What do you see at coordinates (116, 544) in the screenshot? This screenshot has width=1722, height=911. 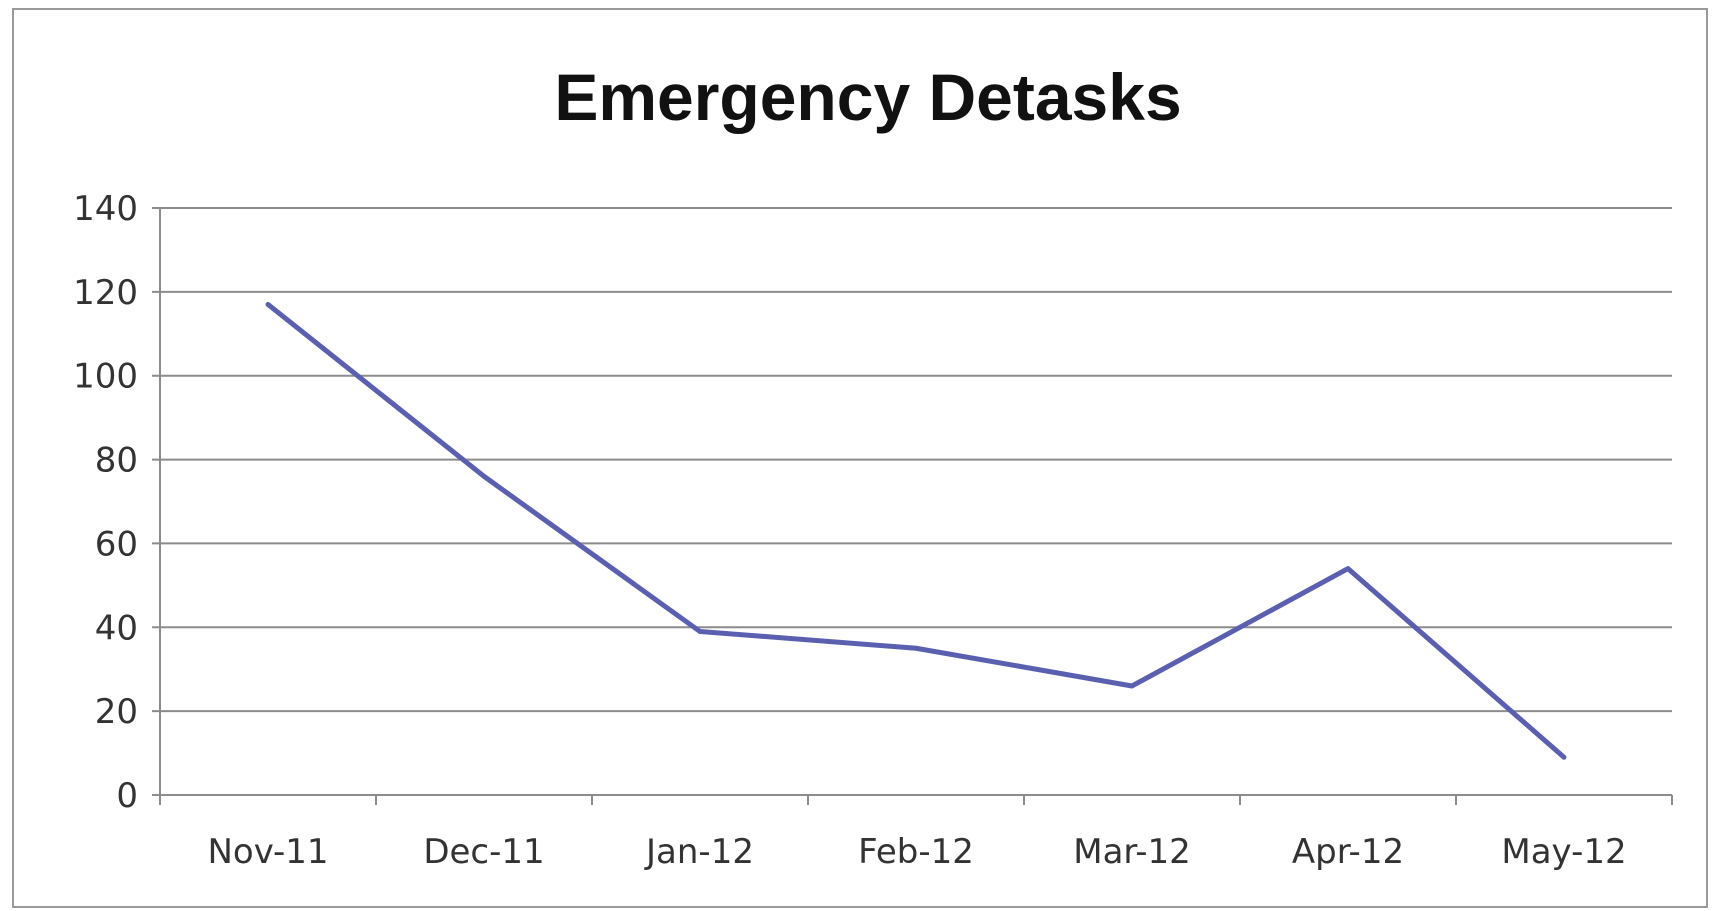 I see `y-tick-label-60: 60` at bounding box center [116, 544].